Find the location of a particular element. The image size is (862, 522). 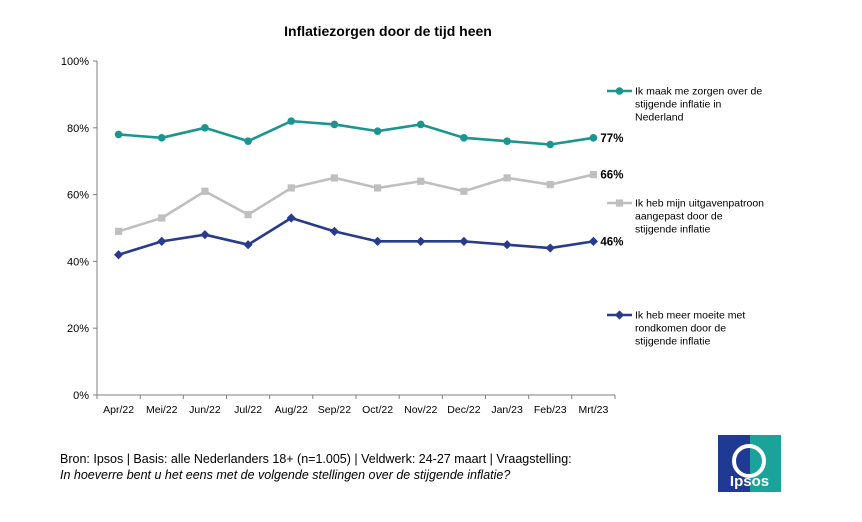

y-tick-label: 80% is located at coordinates (78, 129).